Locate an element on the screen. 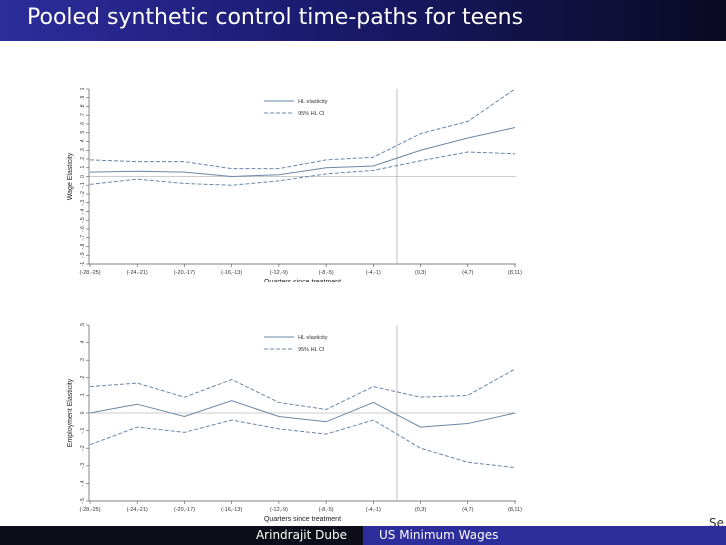 The height and width of the screenshot is (545, 726). y-tick-label: -.7 is located at coordinates (83, 238).